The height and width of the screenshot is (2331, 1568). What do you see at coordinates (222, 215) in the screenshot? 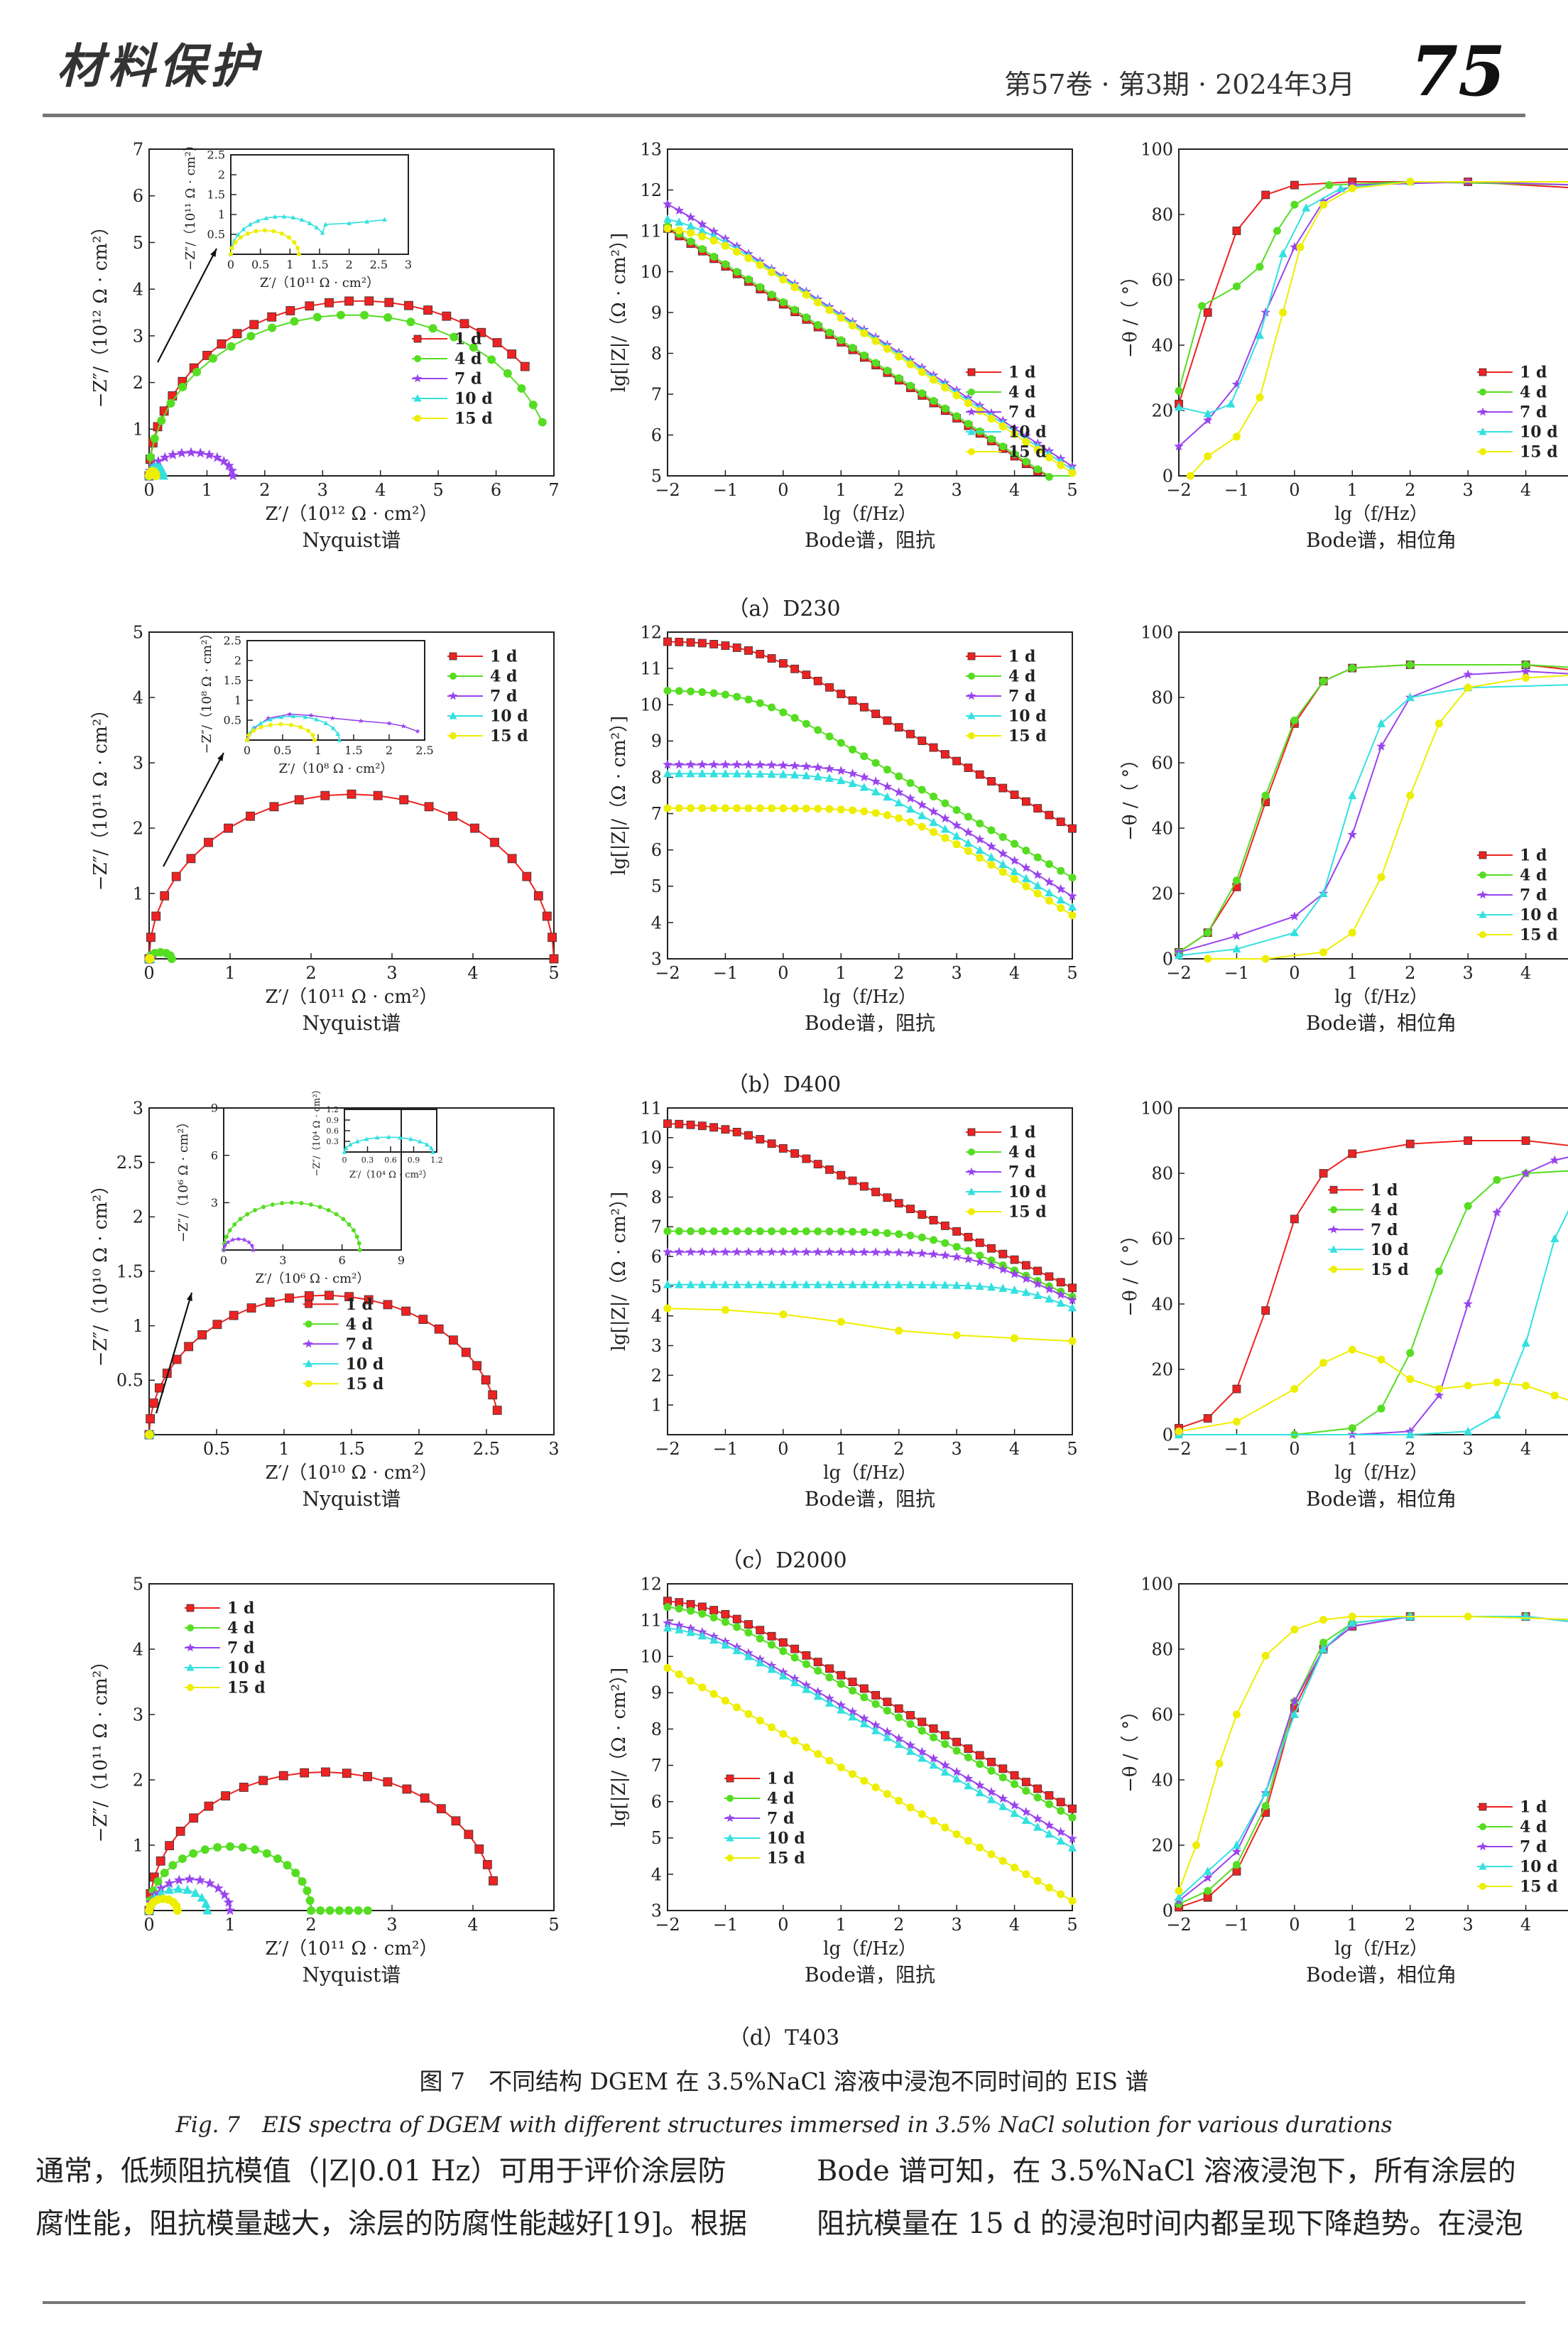
I see `y-tick-label: 1` at bounding box center [222, 215].